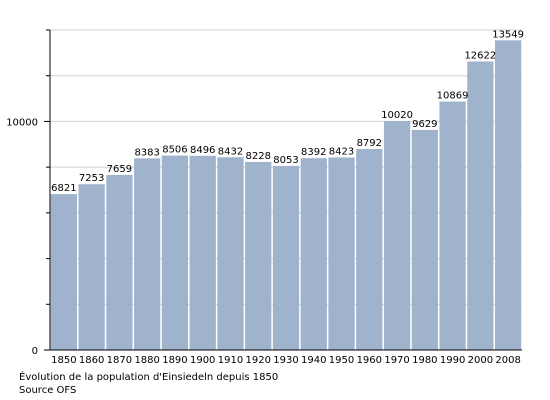  Describe the element at coordinates (369, 143) in the screenshot. I see `value-label-1960: 8792` at that location.